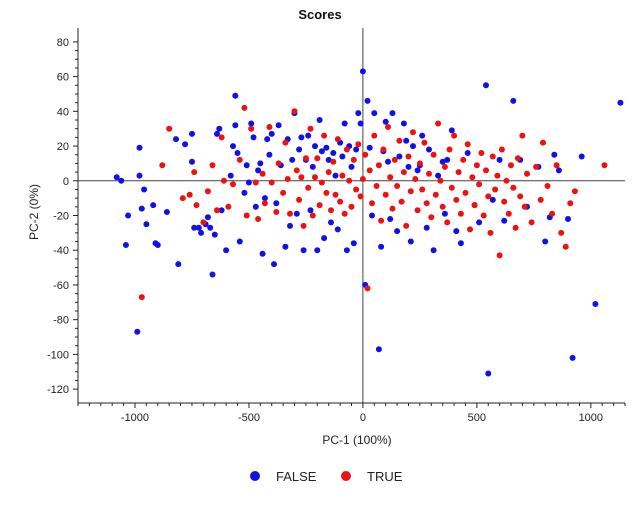 Image resolution: width=637 pixels, height=517 pixels. What do you see at coordinates (356, 440) in the screenshot?
I see `x-axis-title: PC-1 (100%)` at bounding box center [356, 440].